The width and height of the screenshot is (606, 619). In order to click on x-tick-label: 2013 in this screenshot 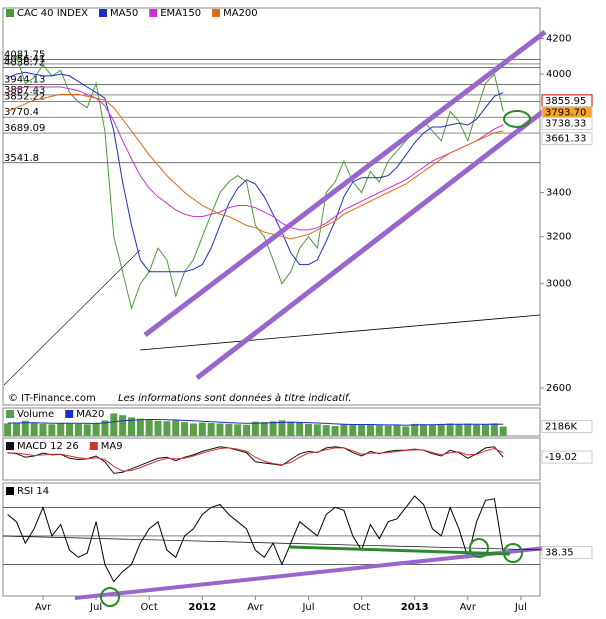, I will do `click(415, 607)`.